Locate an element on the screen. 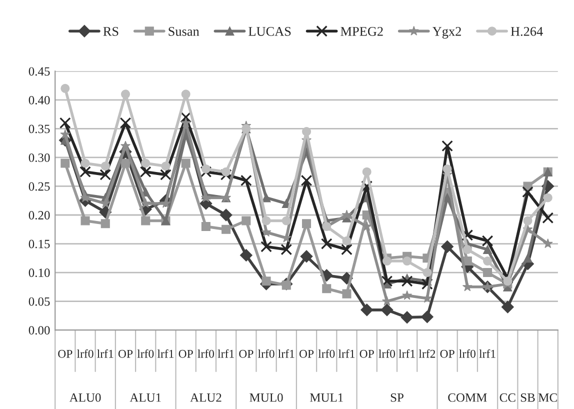  text: ALU1 is located at coordinates (145, 397).